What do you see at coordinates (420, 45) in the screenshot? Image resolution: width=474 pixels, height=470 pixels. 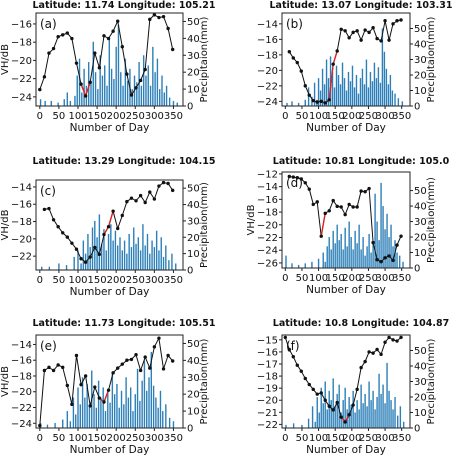 I see `y2-tick-label: 40` at bounding box center [420, 45].